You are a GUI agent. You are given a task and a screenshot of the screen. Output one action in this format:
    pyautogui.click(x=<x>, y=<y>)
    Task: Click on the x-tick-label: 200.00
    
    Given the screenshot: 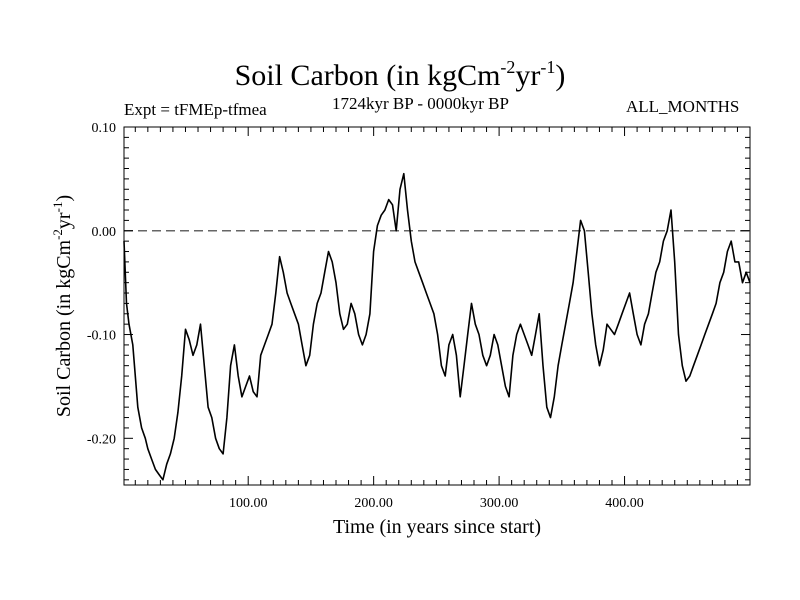 What is the action you would take?
    pyautogui.click(x=373, y=503)
    